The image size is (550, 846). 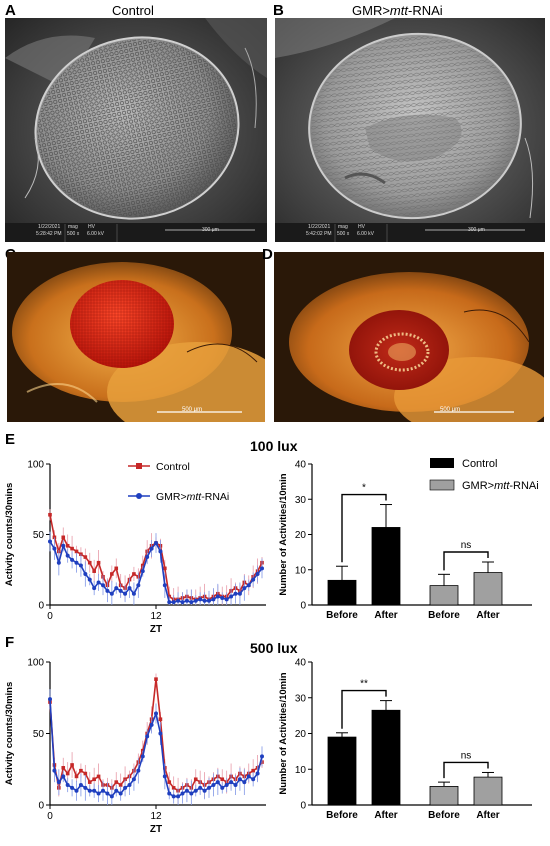 What do you see at coordinates (478, 486) in the screenshot?
I see `legend-rnai-prefix: GMR>` at bounding box center [478, 486].